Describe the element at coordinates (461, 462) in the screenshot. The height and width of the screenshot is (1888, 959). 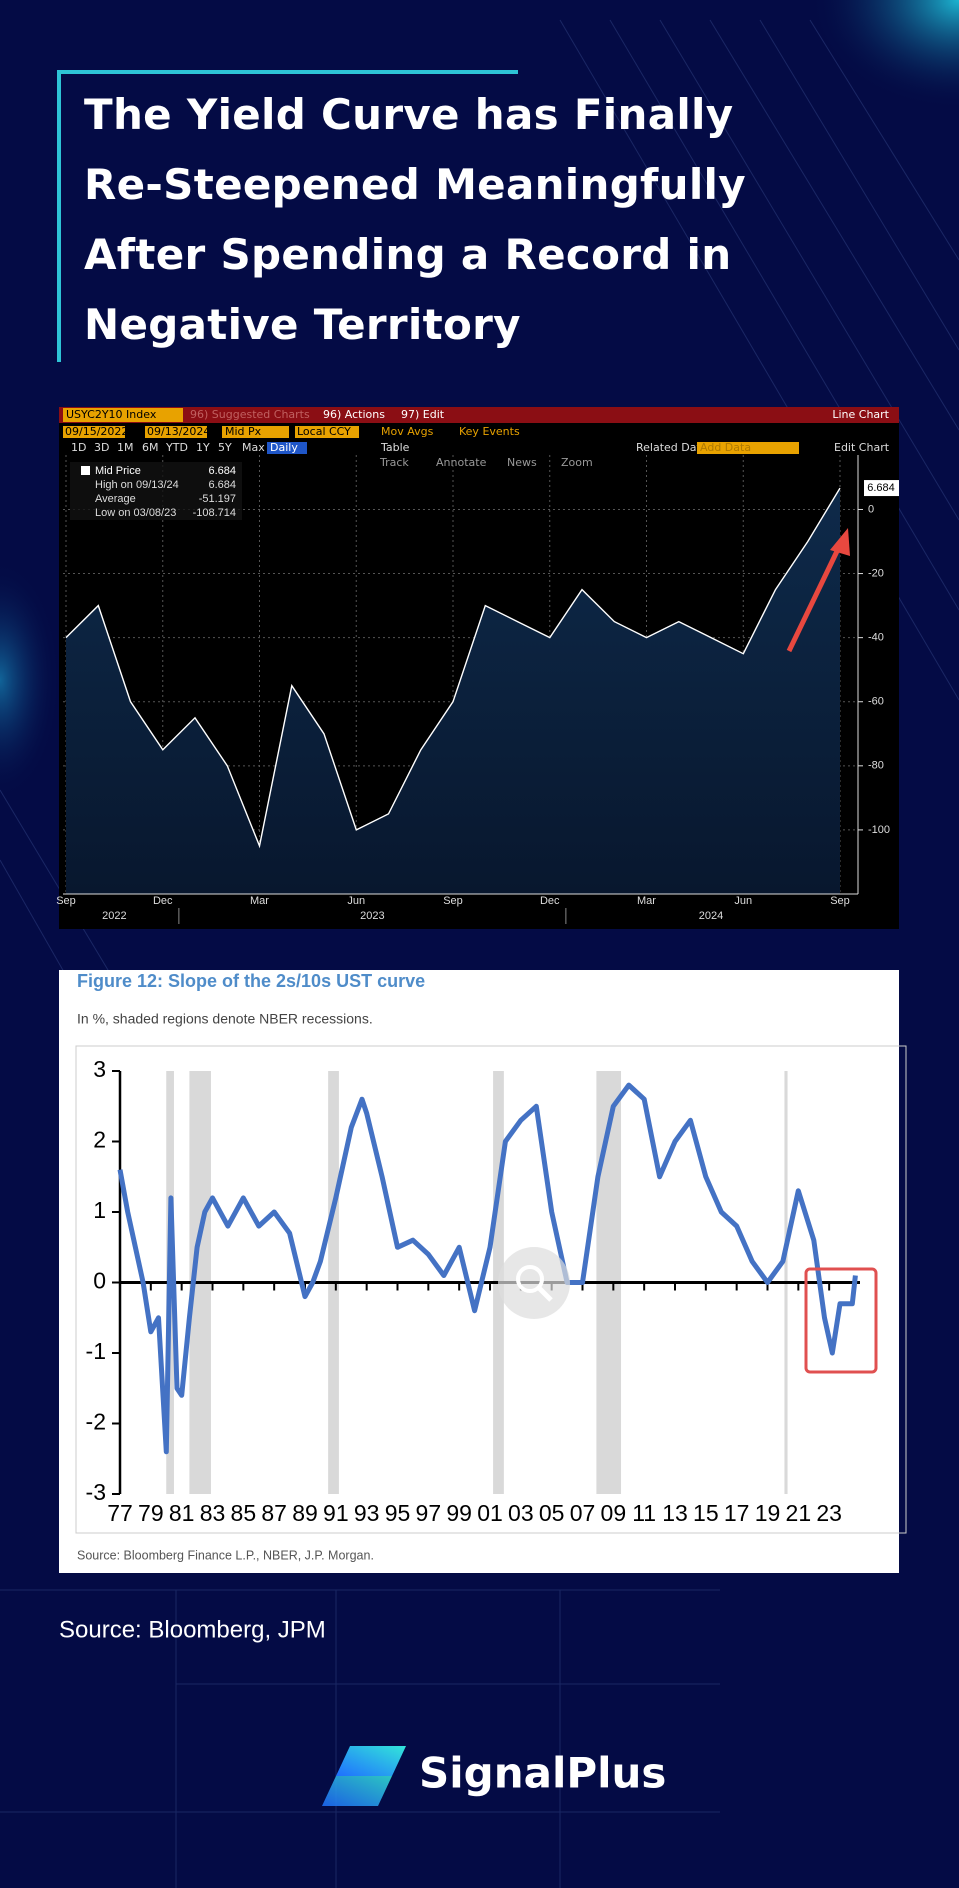
I see `tool-button: Annotate` at that location.